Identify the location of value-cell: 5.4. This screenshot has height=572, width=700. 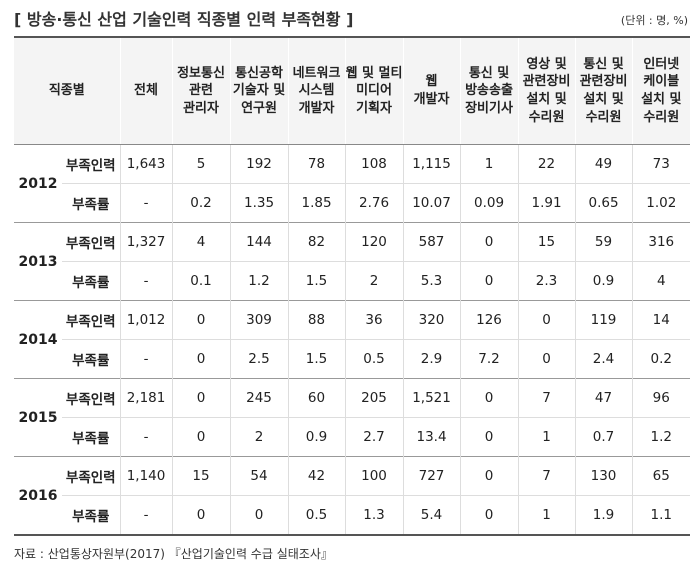
(431, 515).